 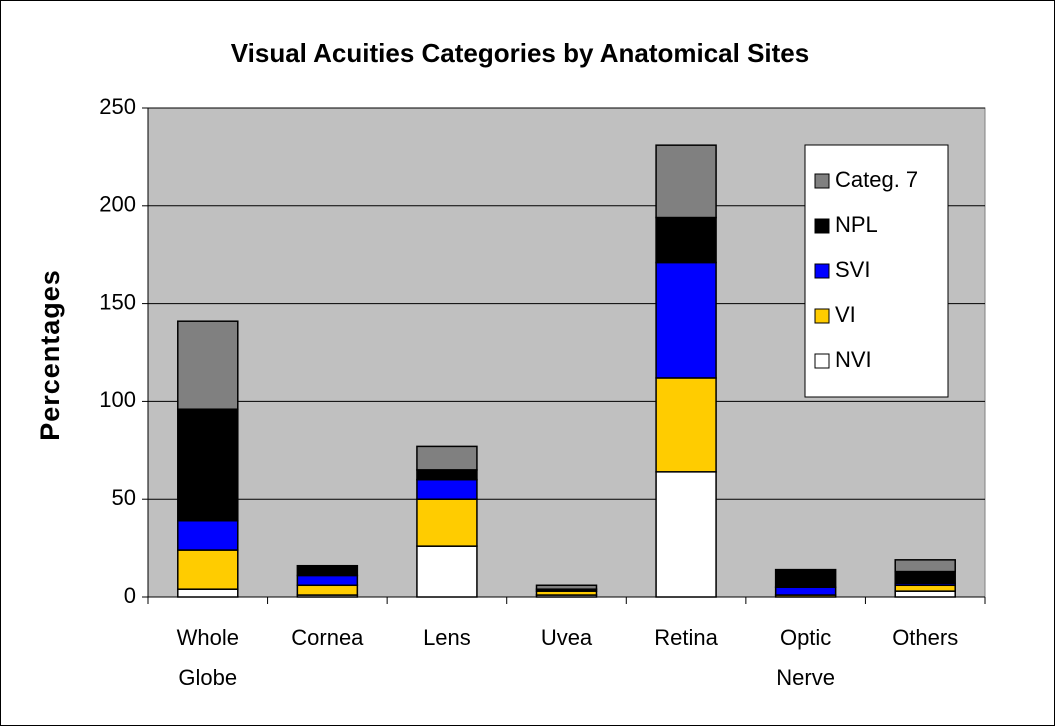 I want to click on y-tick-label: 0, so click(x=130, y=595).